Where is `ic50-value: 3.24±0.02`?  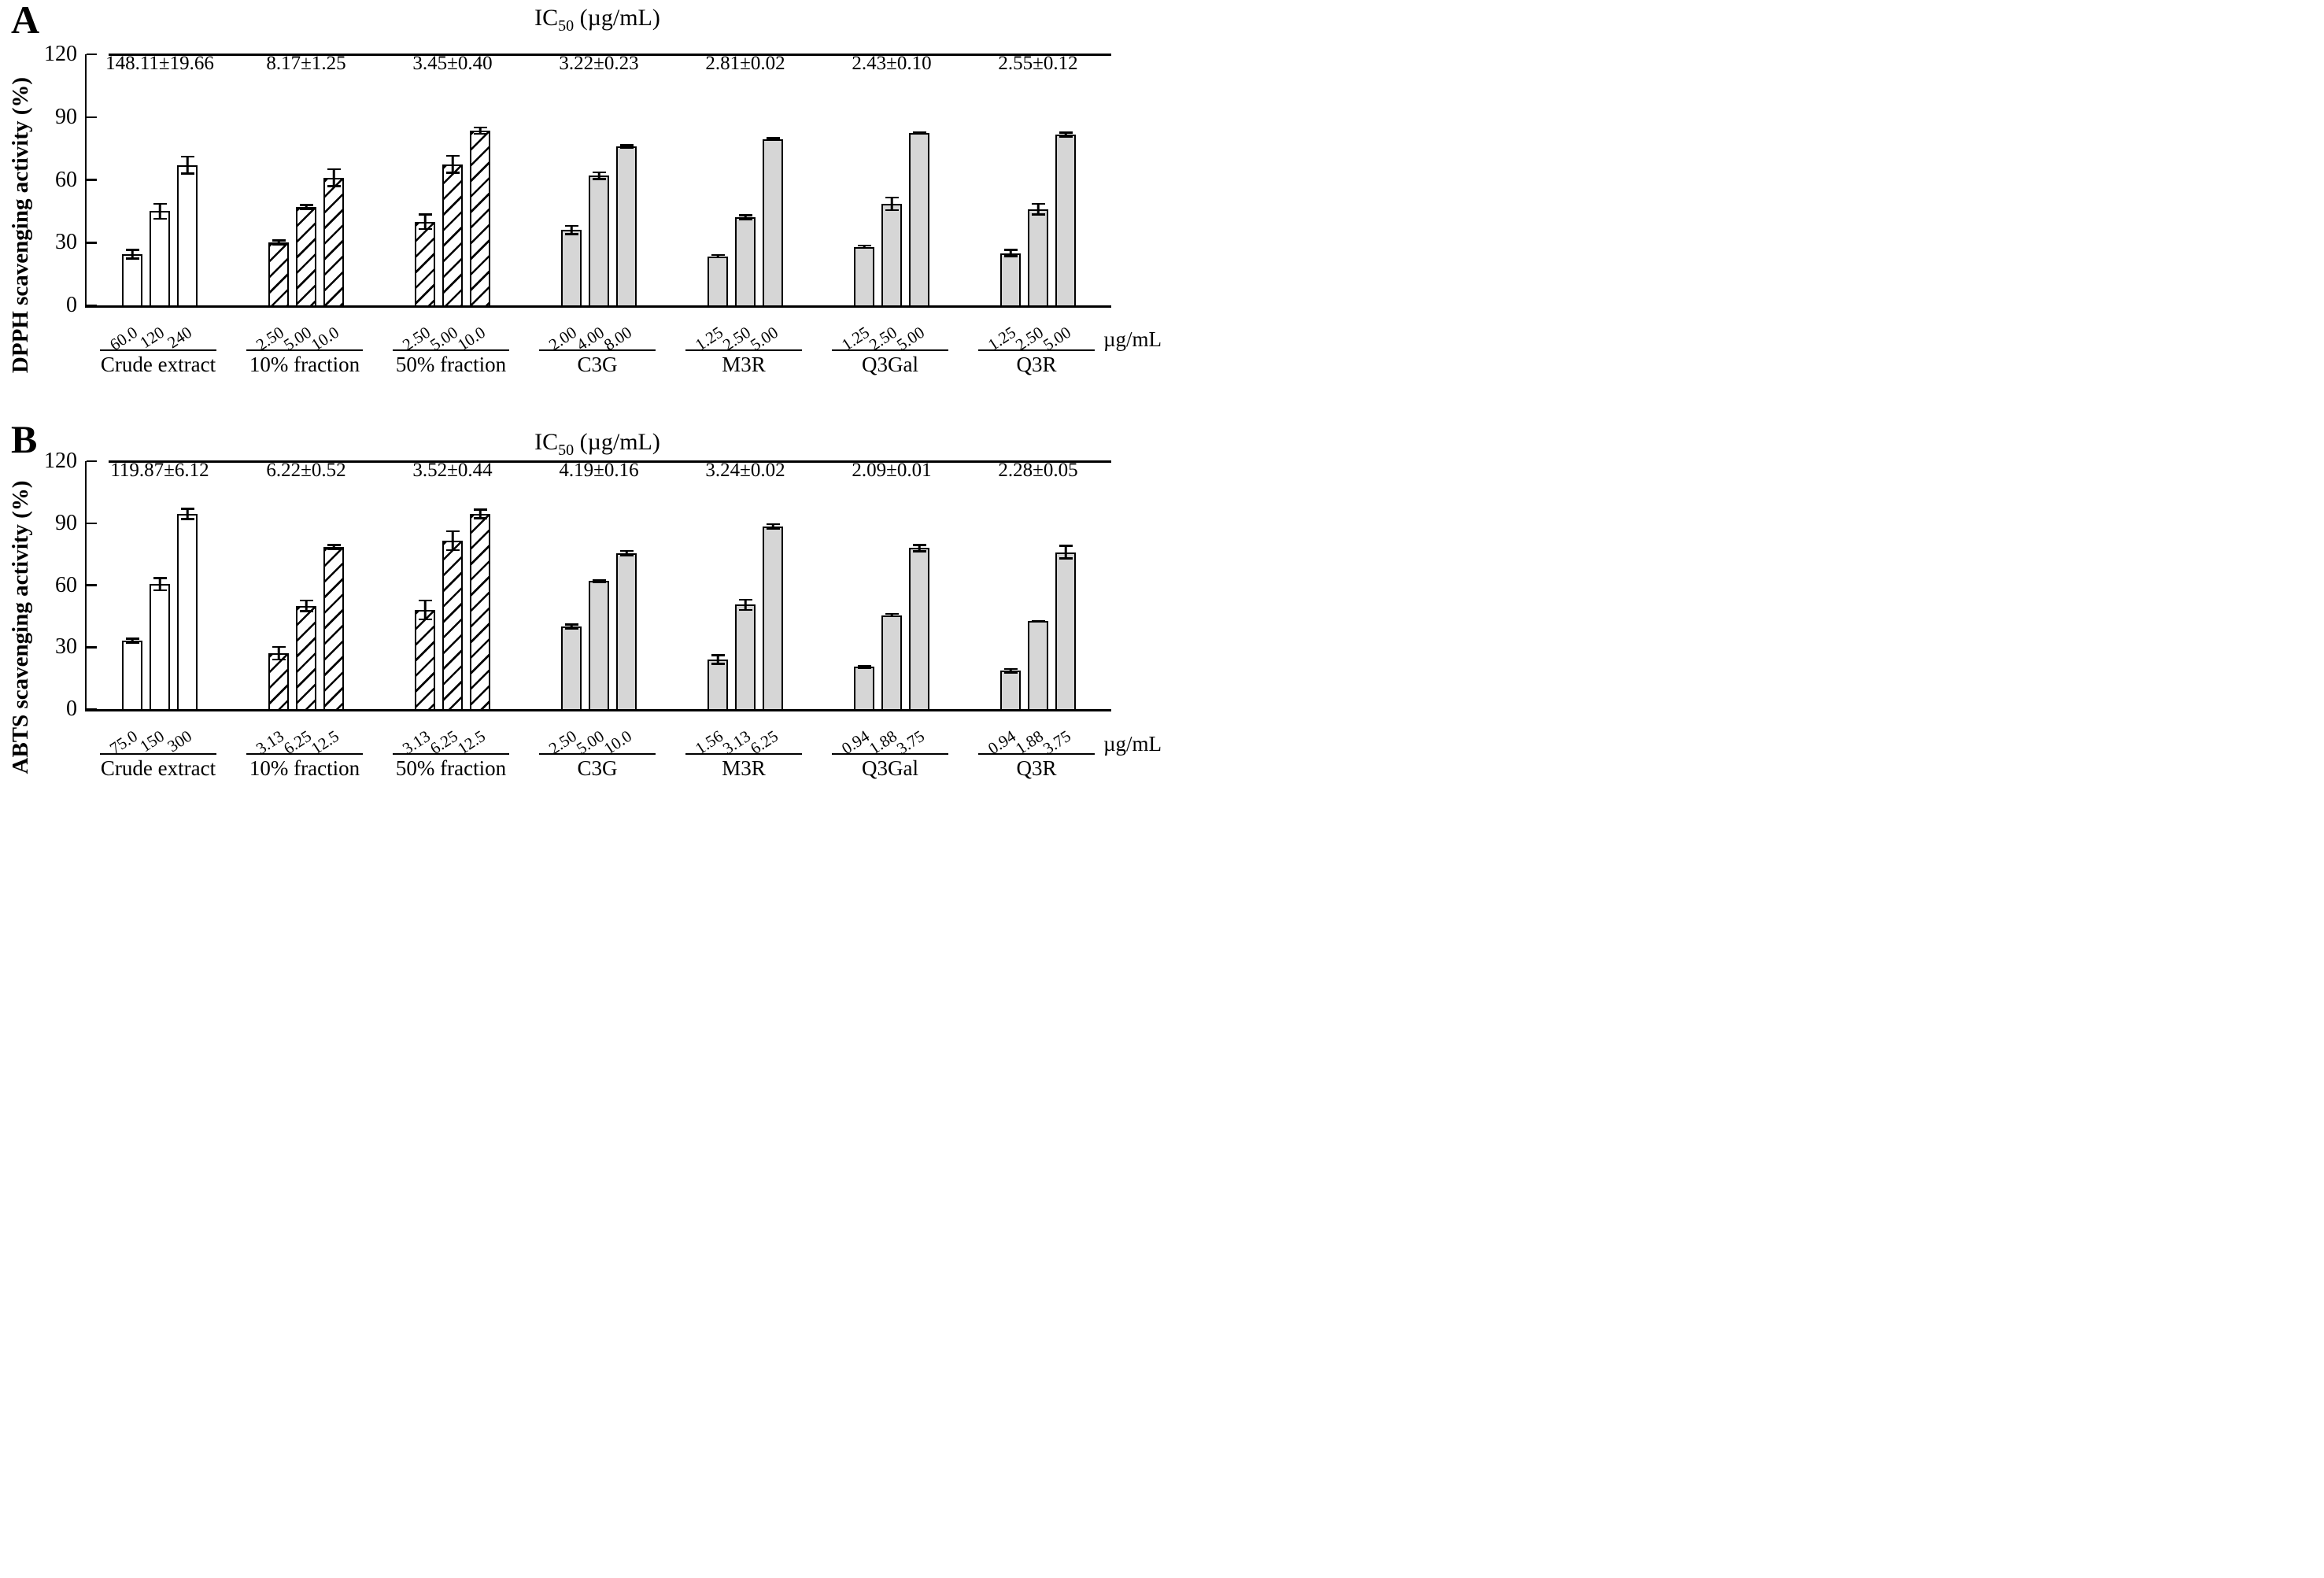
ic50-value: 3.24±0.02 is located at coordinates (745, 470).